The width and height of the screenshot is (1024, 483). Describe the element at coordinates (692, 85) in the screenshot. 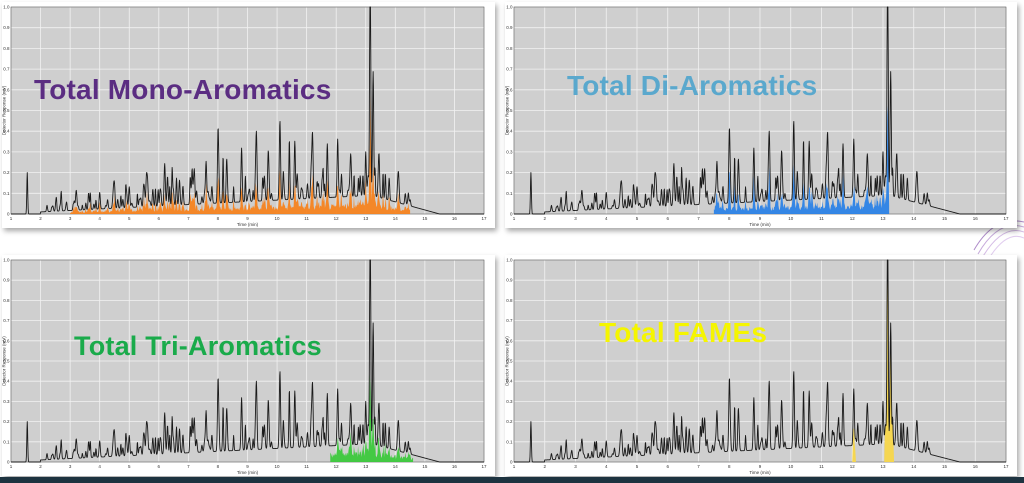

I see `label-di-aromatics: Total Di-Aromatics` at that location.